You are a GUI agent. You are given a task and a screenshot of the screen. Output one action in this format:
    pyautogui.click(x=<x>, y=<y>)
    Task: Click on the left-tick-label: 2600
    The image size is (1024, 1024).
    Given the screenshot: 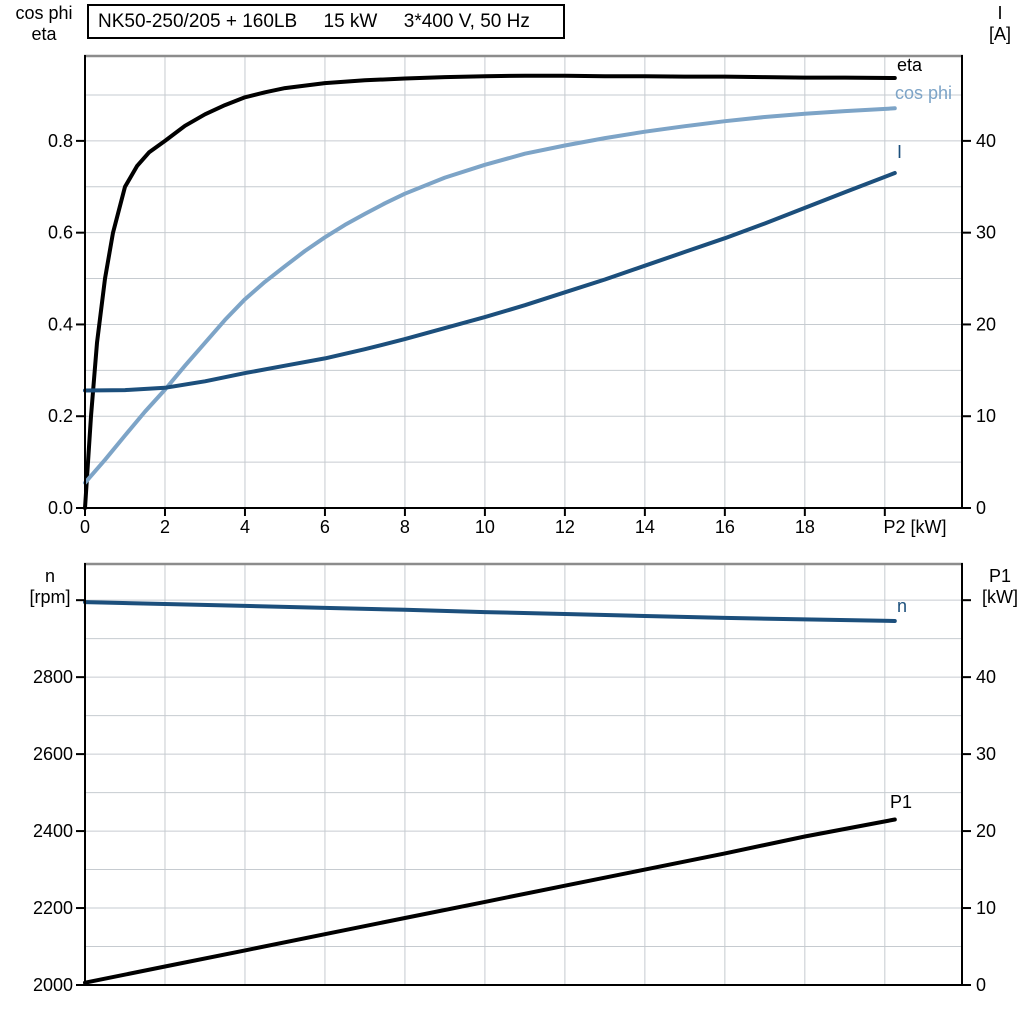 What is the action you would take?
    pyautogui.click(x=53, y=754)
    